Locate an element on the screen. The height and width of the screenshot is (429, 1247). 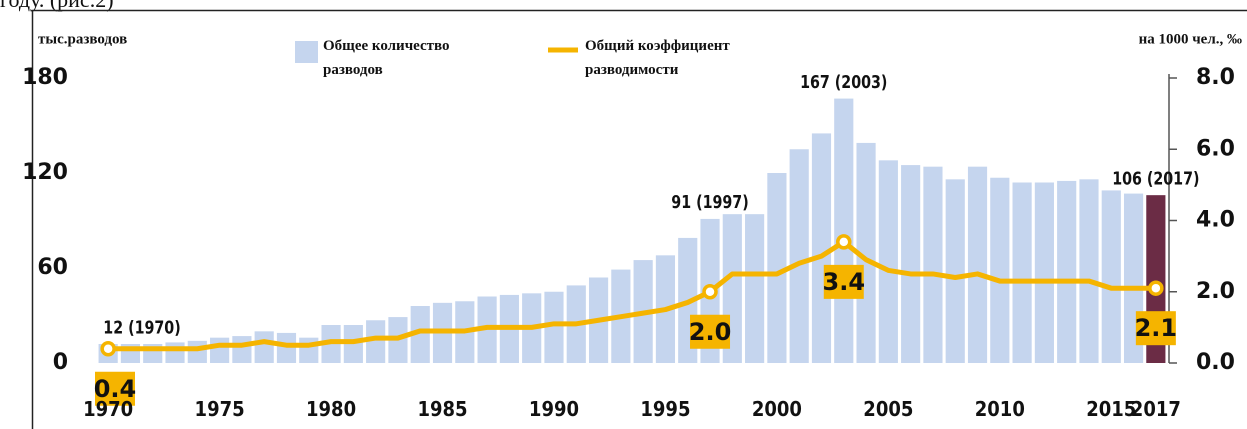
x-tick-label: 1975 is located at coordinates (220, 409).